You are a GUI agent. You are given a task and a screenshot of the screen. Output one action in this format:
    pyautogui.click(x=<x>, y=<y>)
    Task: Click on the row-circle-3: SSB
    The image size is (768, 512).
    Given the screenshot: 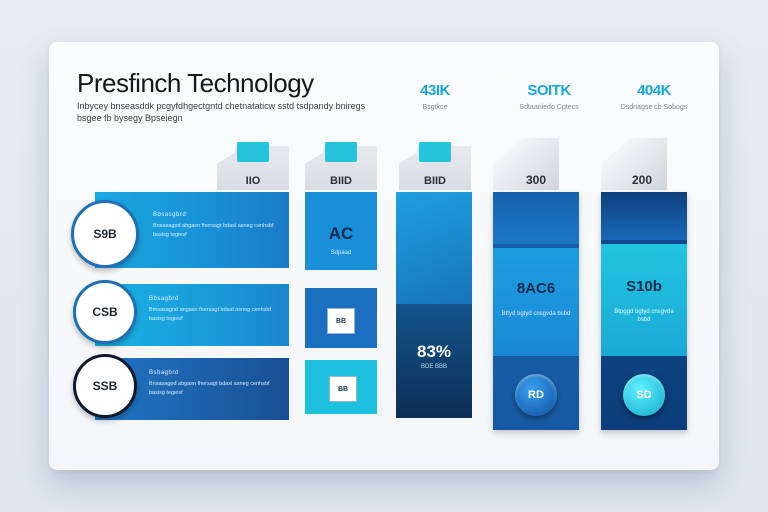 What is the action you would take?
    pyautogui.click(x=105, y=386)
    